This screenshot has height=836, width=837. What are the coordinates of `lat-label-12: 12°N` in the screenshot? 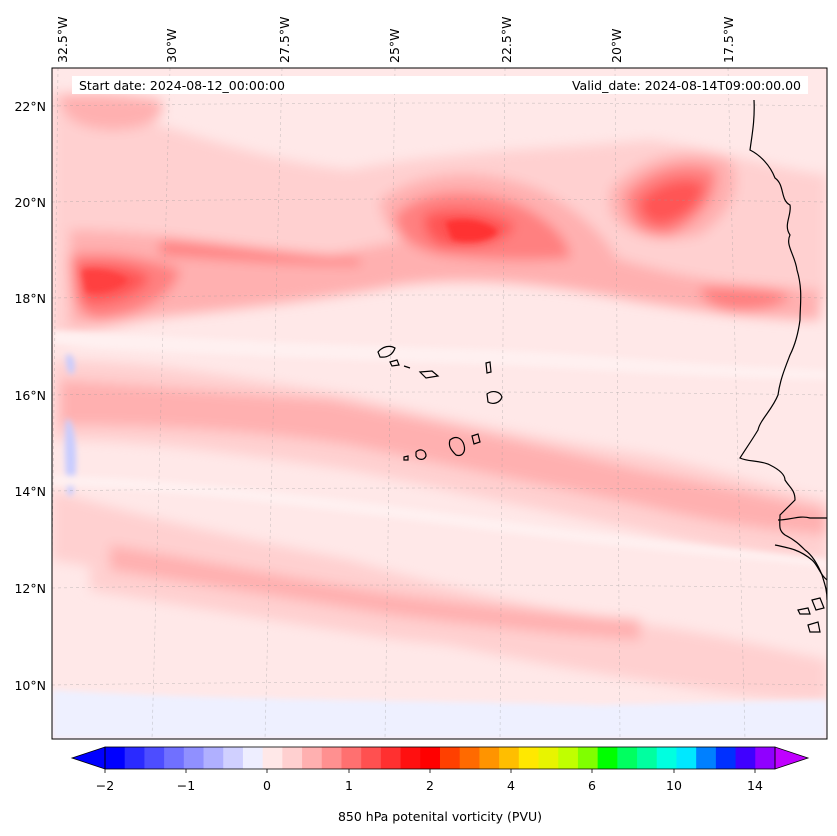 It's located at (30, 588).